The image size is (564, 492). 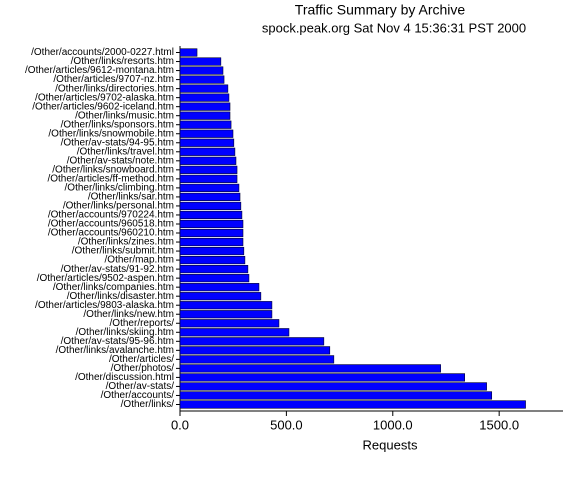 What do you see at coordinates (120, 160) in the screenshot?
I see `y-tick-label: /Other/av-stats/note.htm` at bounding box center [120, 160].